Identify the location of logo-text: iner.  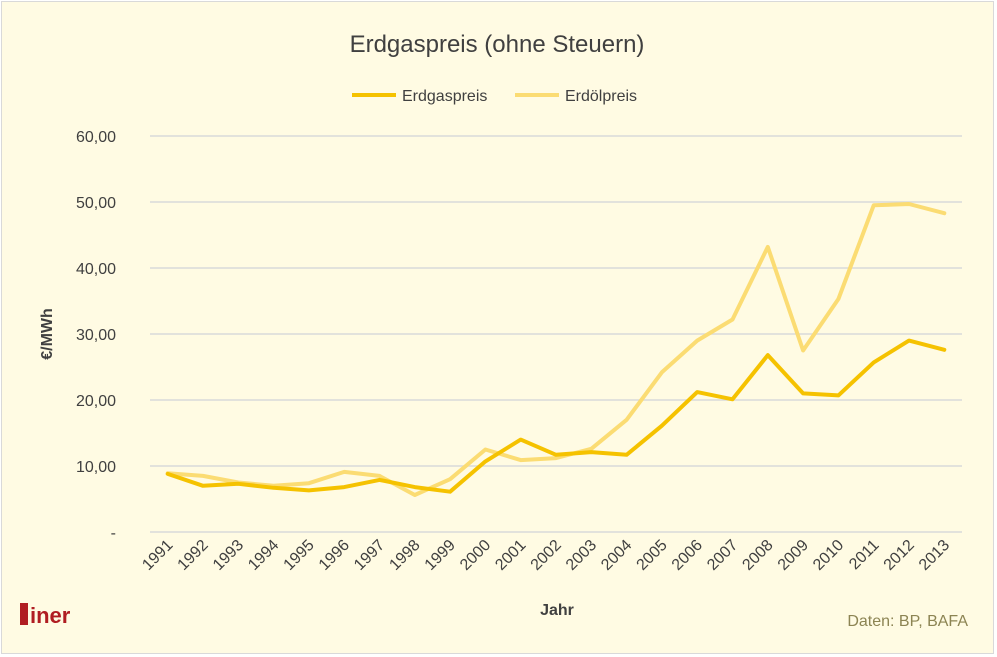
(50, 615).